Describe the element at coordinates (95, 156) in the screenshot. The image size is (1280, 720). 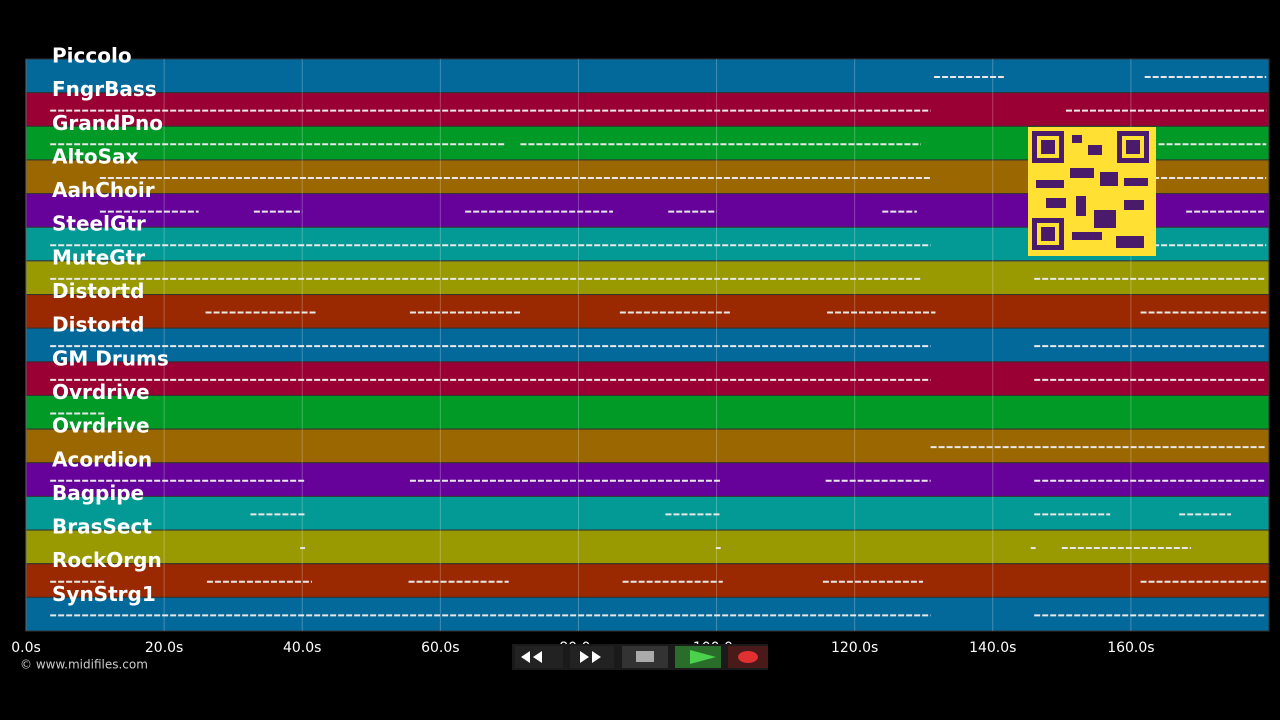
I see `track-name: AltoSax` at that location.